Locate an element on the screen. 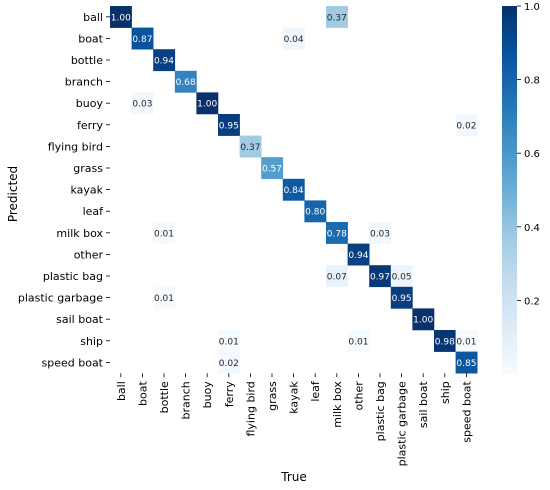 The image size is (550, 490). cell-value-label: 0.68 is located at coordinates (186, 83).